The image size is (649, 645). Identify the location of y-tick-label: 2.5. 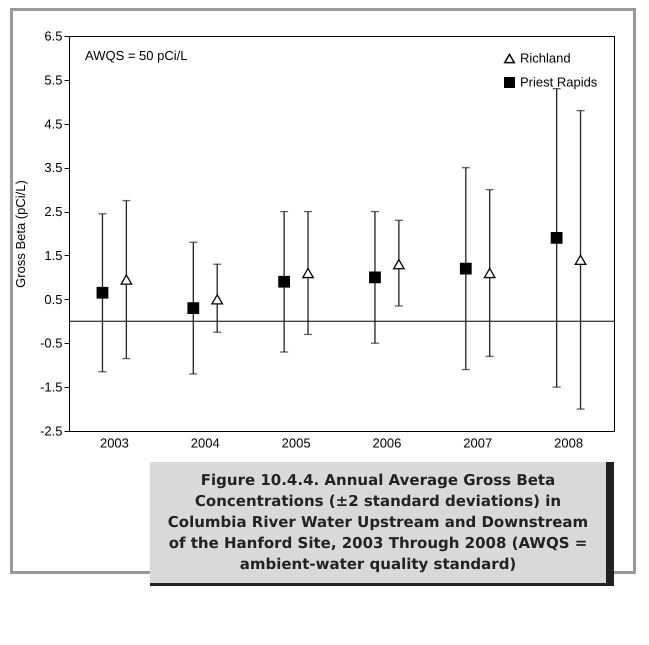
(53, 212).